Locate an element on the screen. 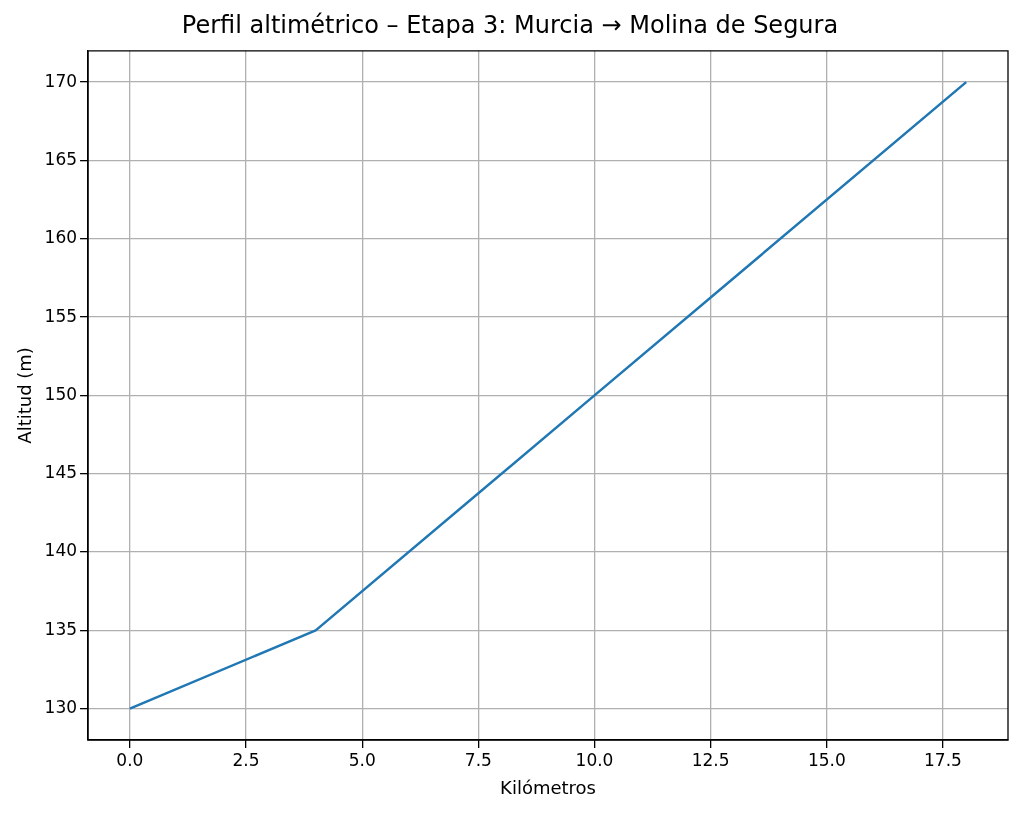  x-tick-label: 10.0 is located at coordinates (594, 759).